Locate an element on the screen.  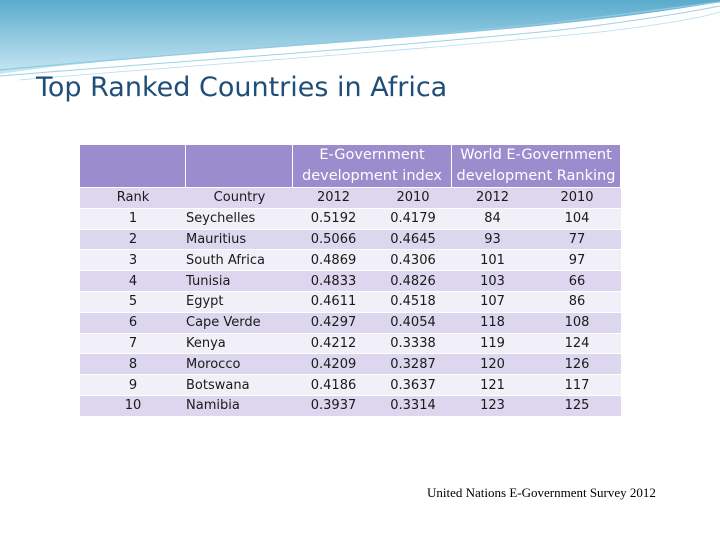
table-row: 3 South Africa 0.4869 0.4306 101 97 is located at coordinates (350, 261).